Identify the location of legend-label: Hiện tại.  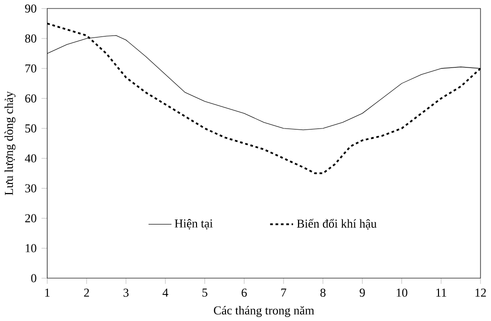
(193, 224).